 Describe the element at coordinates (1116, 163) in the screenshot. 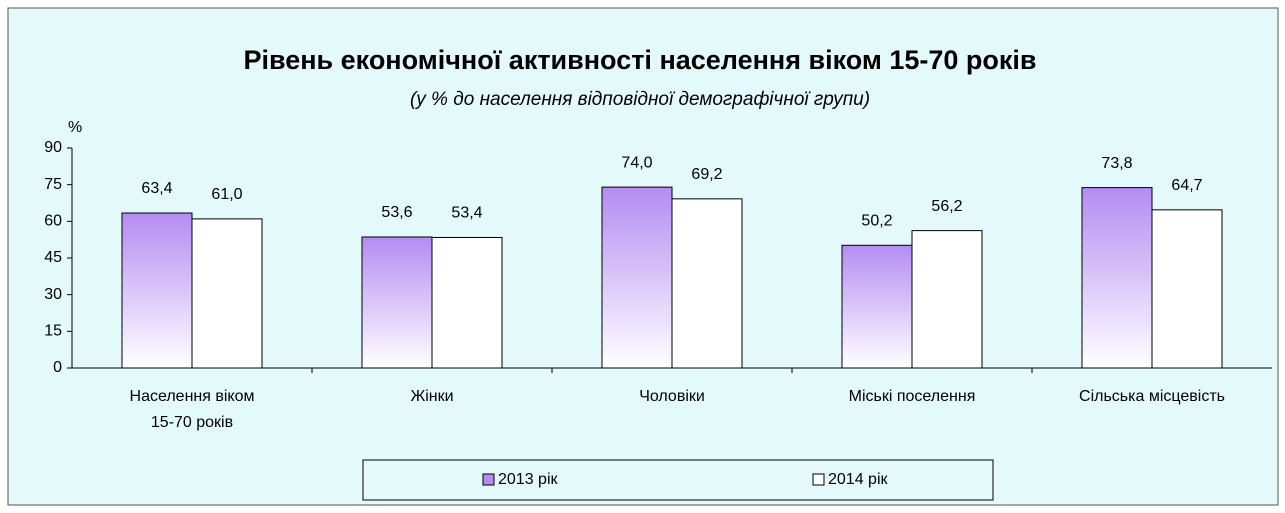

I see `data-label: 73,8` at that location.